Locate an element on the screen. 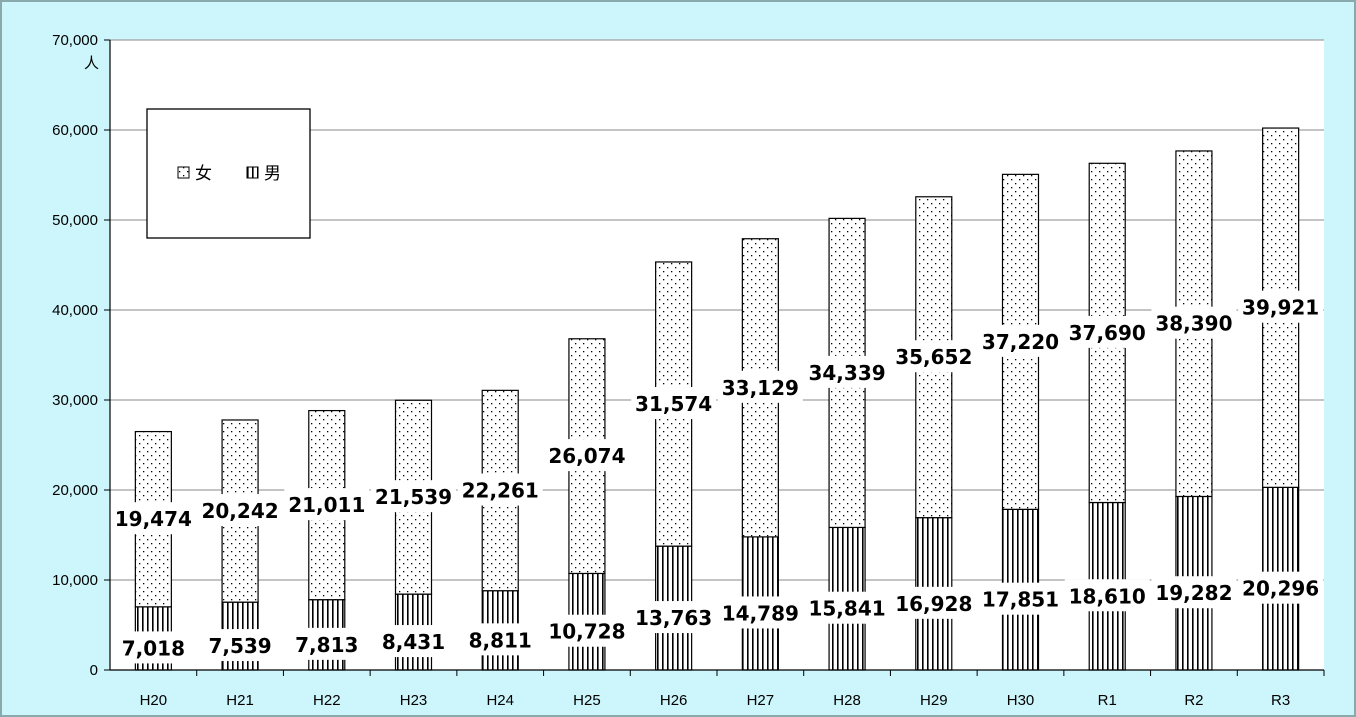 This screenshot has width=1356, height=717. y-tick-label: 10,000 is located at coordinates (75, 580).